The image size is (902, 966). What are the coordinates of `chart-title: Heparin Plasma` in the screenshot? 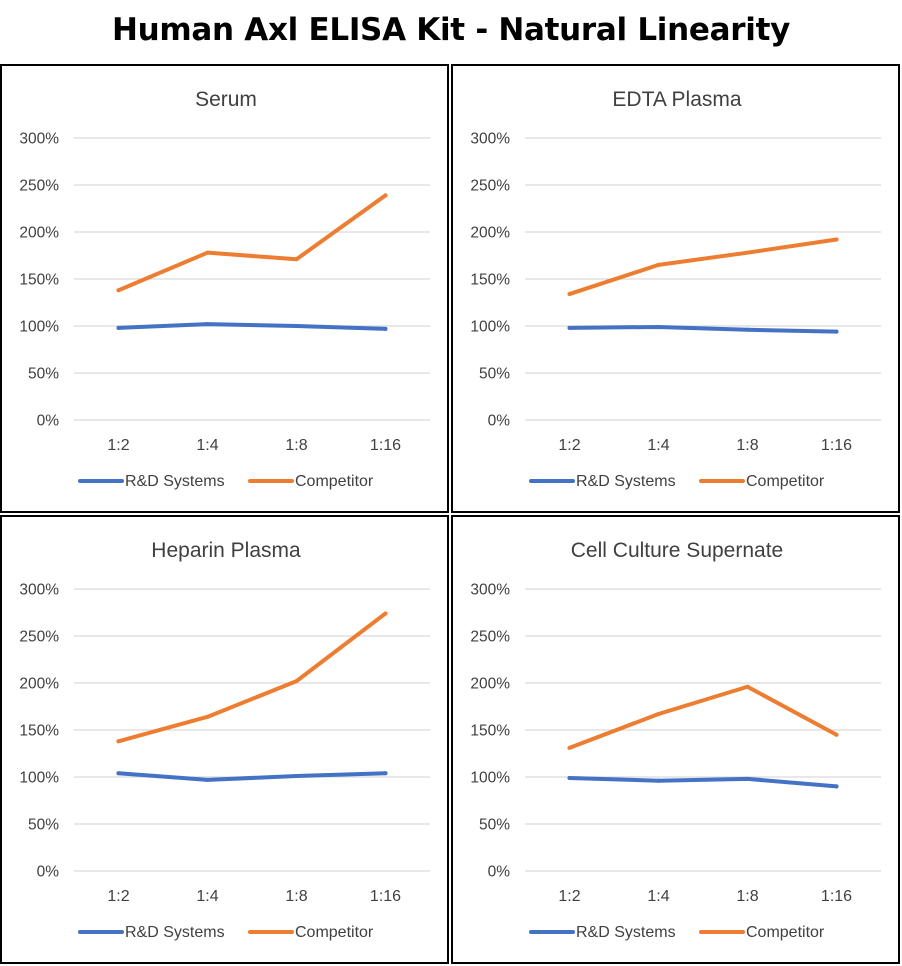 It's located at (226, 550).